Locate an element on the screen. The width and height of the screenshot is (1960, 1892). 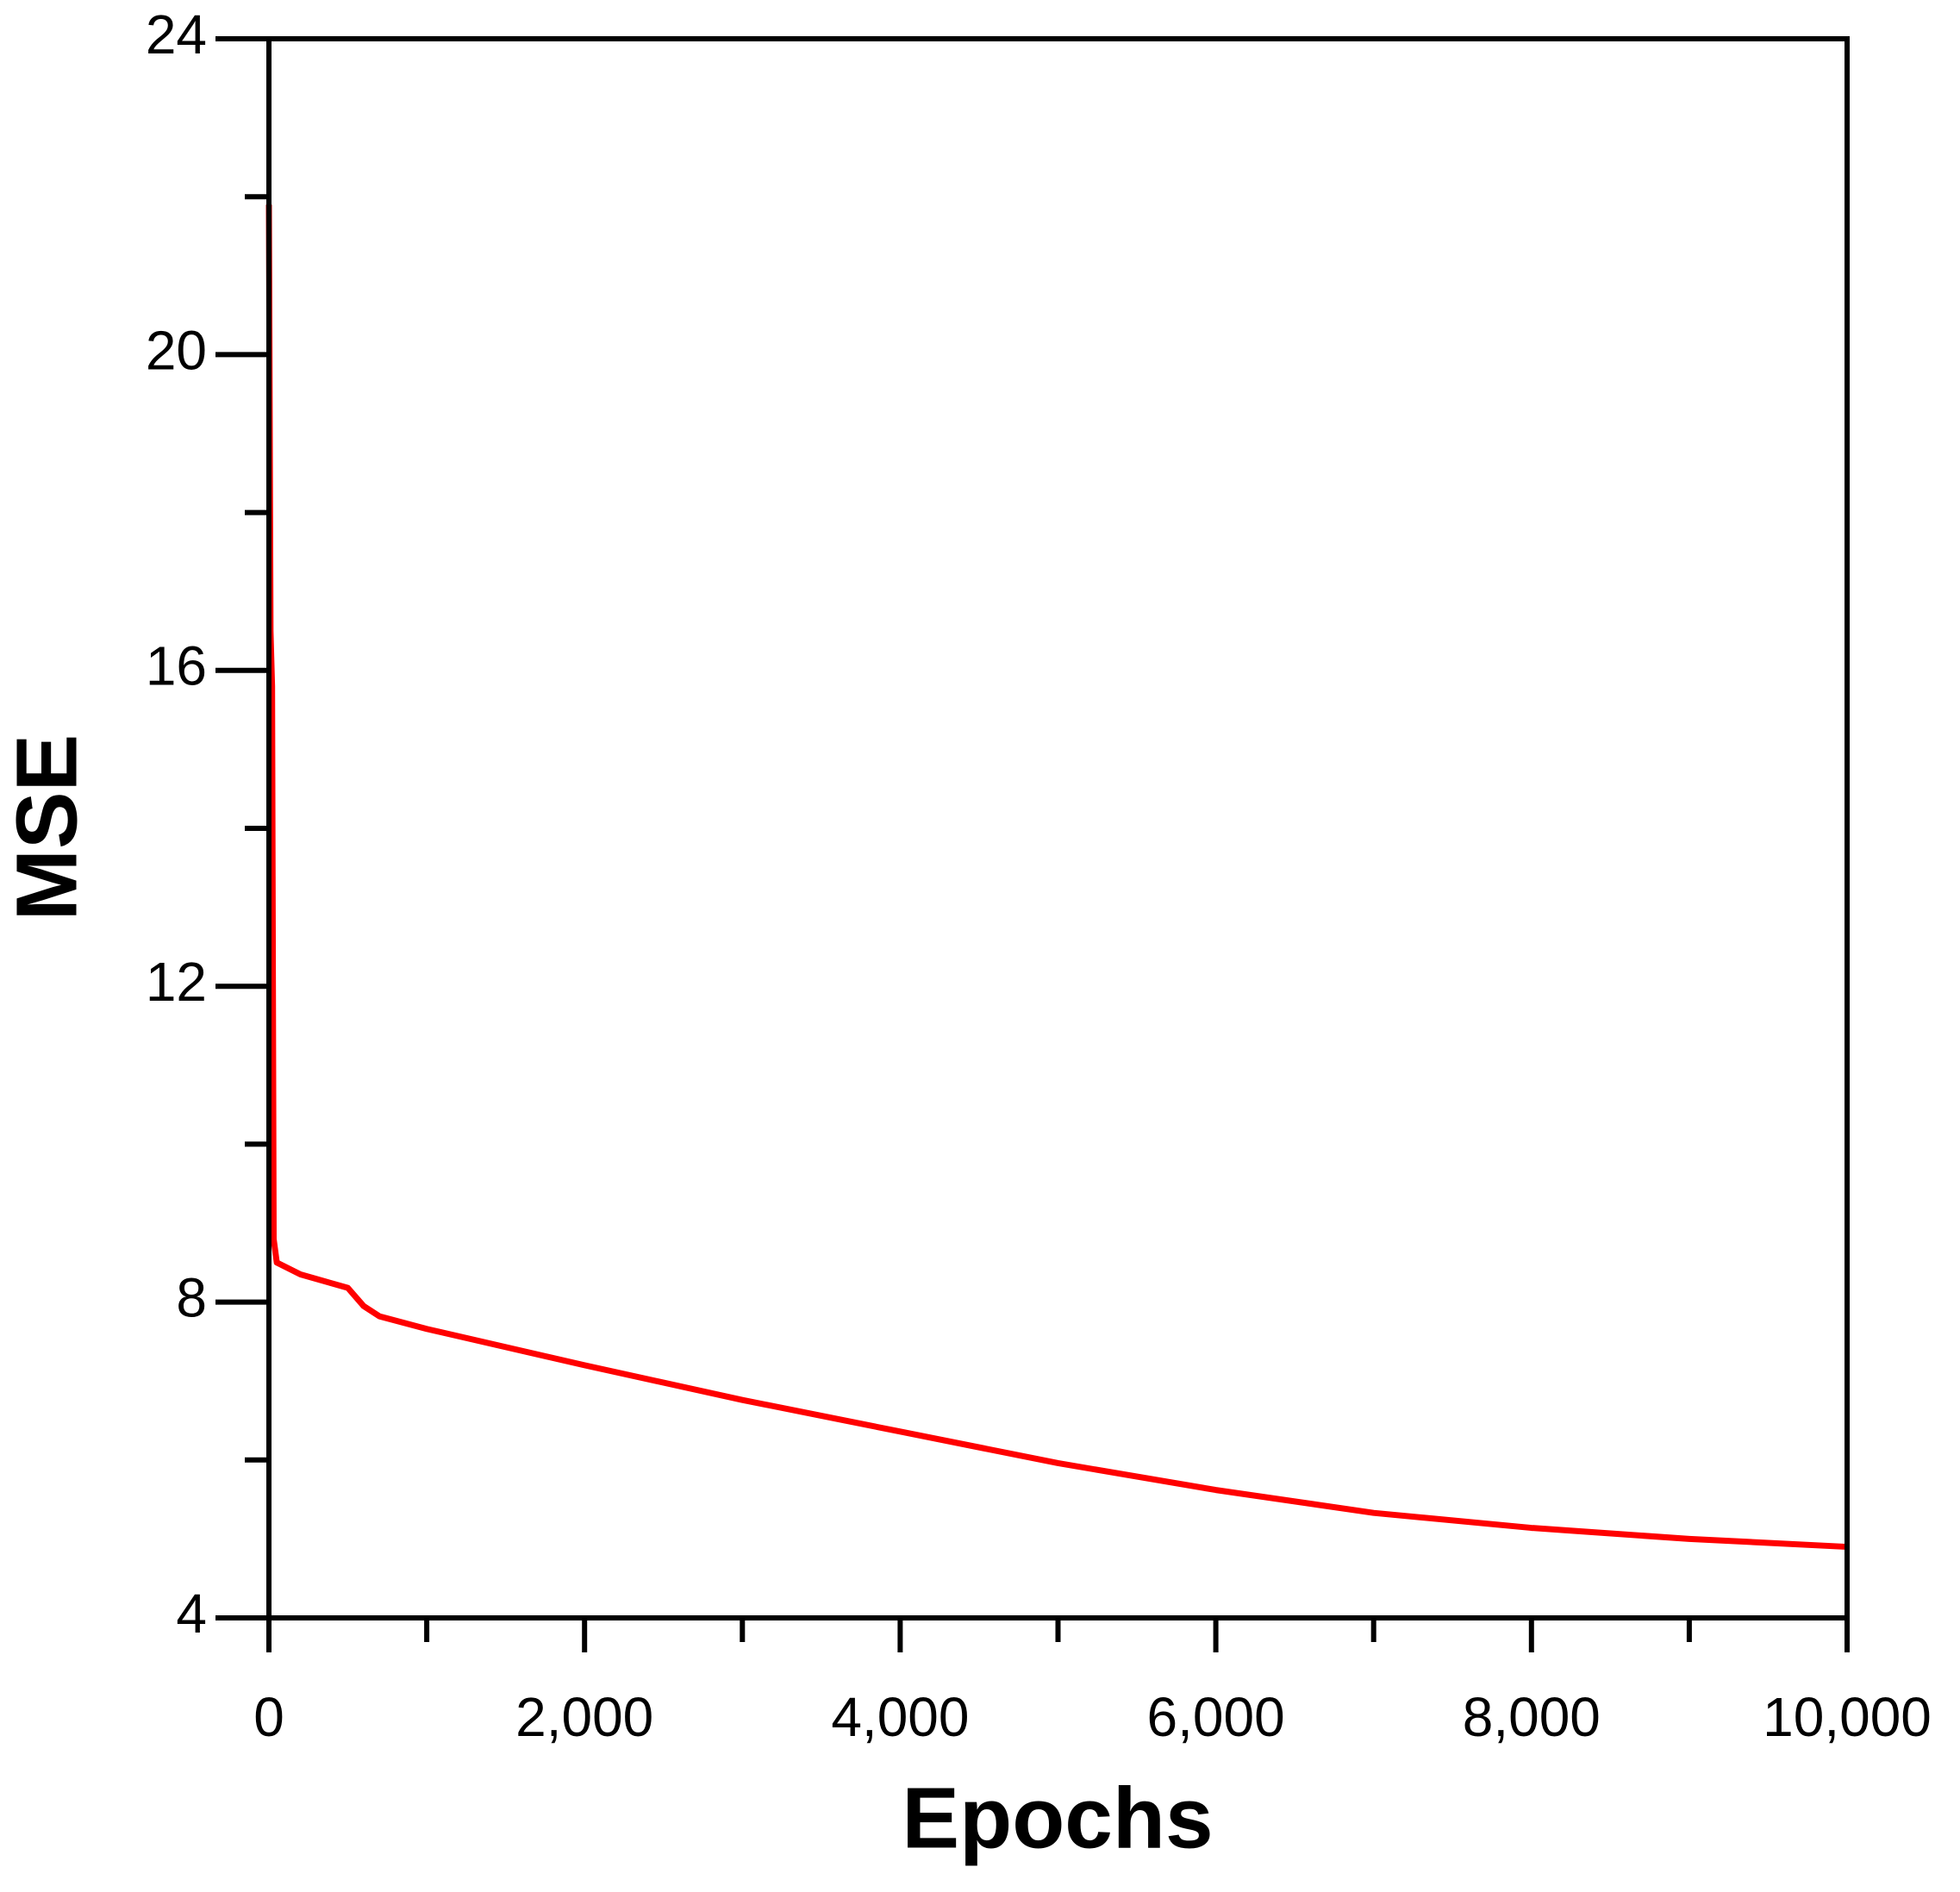
y-tick-label: 8 is located at coordinates (192, 1298).